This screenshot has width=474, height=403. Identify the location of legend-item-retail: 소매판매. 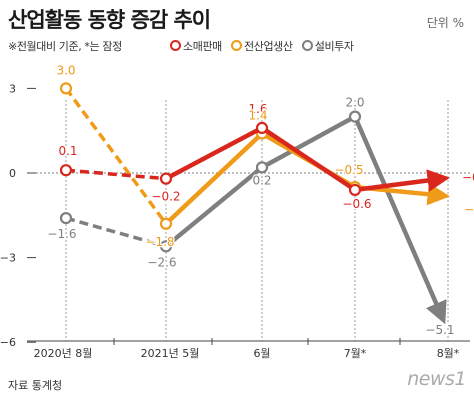
(196, 46).